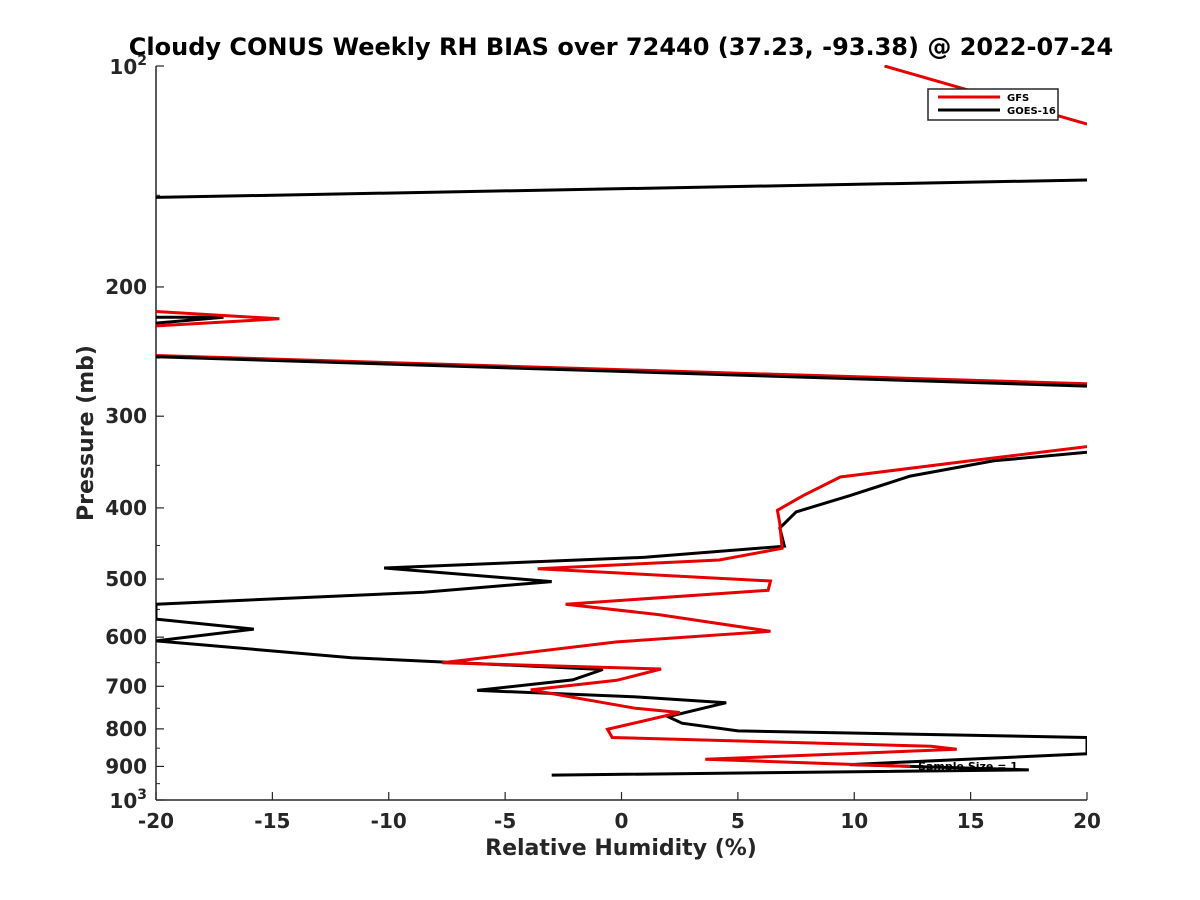 The height and width of the screenshot is (900, 1200). I want to click on legend: GFS GOES-16, so click(993, 104).